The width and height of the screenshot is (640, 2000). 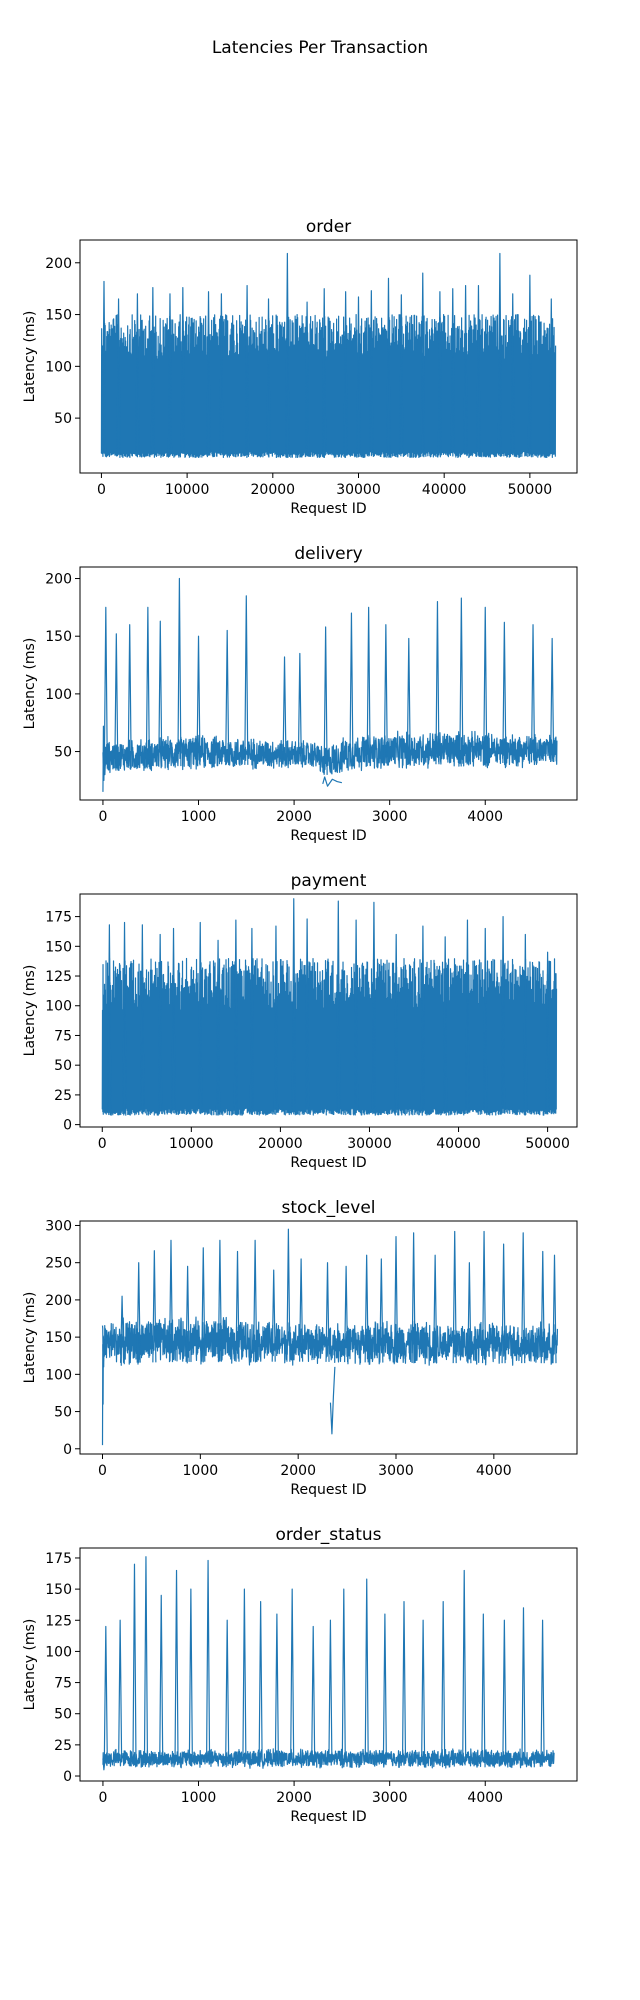 I want to click on y-tick-label: 0, so click(x=67, y=1126).